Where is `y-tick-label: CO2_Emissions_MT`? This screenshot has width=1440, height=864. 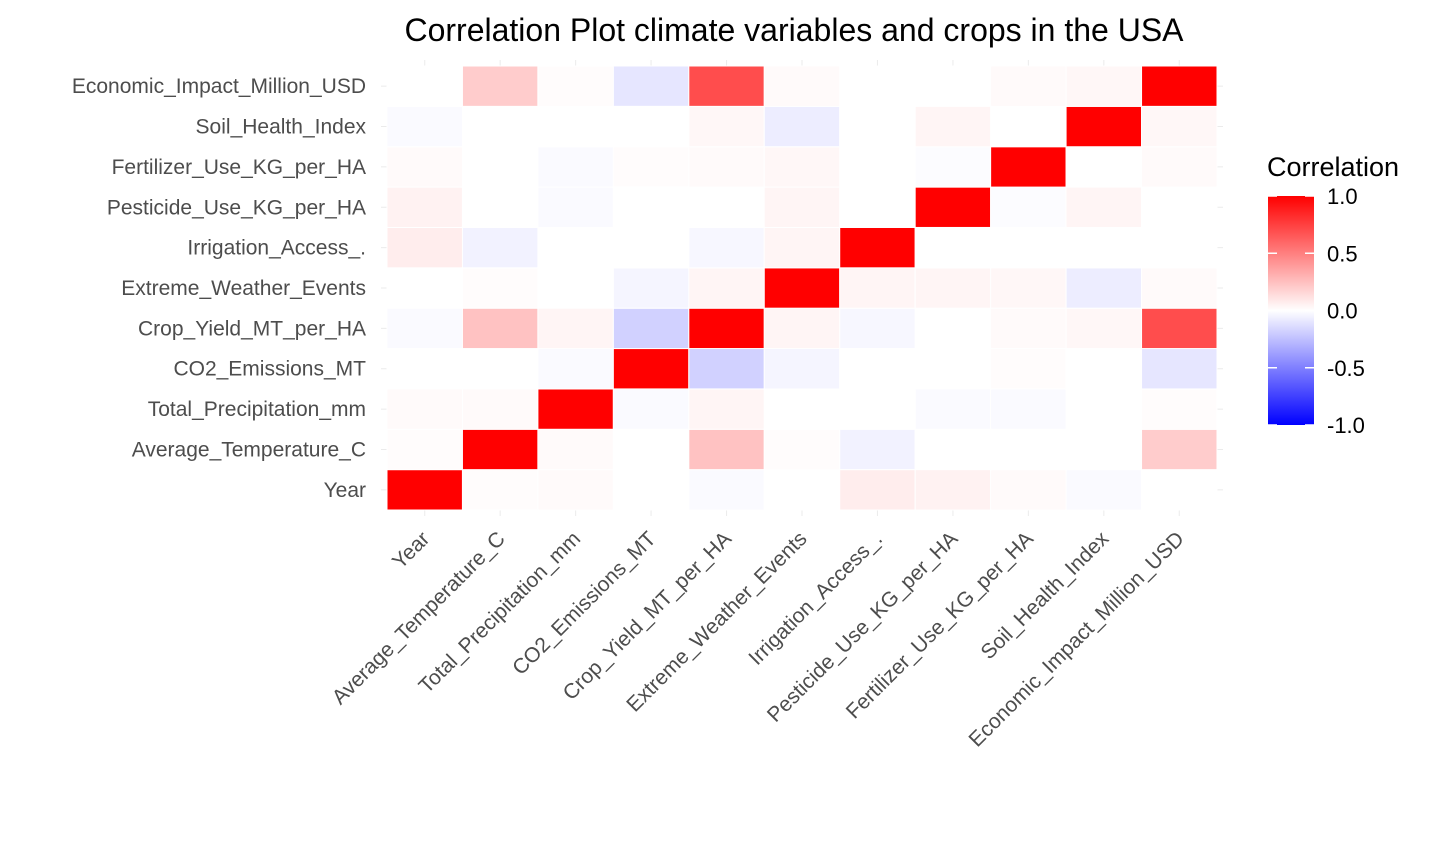 y-tick-label: CO2_Emissions_MT is located at coordinates (269, 369).